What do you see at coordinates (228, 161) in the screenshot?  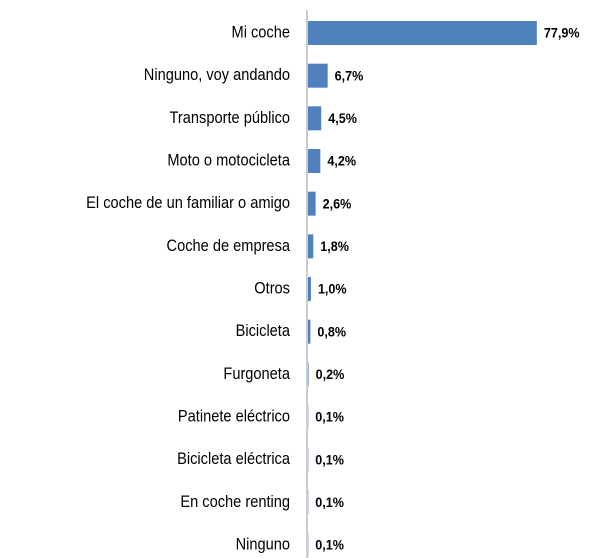 I see `y-tick-label: Moto o motocicleta` at bounding box center [228, 161].